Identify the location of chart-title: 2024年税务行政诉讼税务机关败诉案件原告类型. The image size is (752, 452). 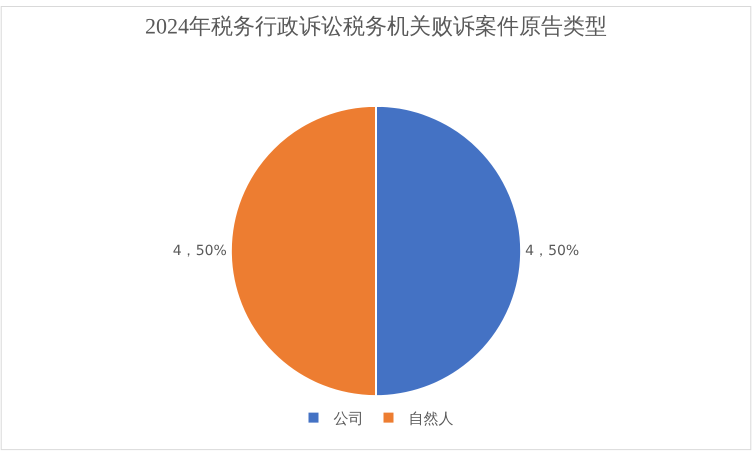
(376, 25).